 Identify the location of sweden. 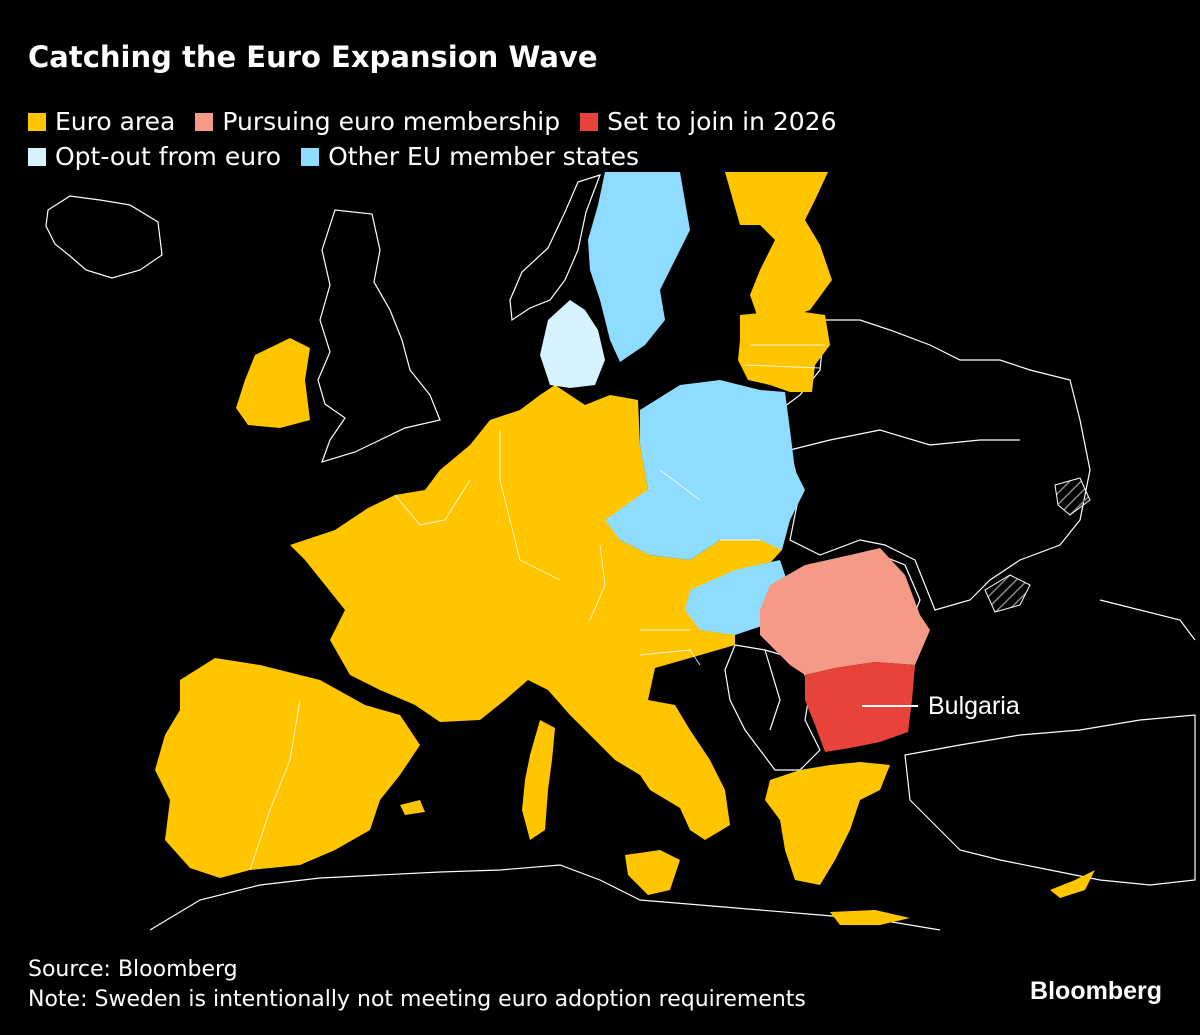
(639, 267).